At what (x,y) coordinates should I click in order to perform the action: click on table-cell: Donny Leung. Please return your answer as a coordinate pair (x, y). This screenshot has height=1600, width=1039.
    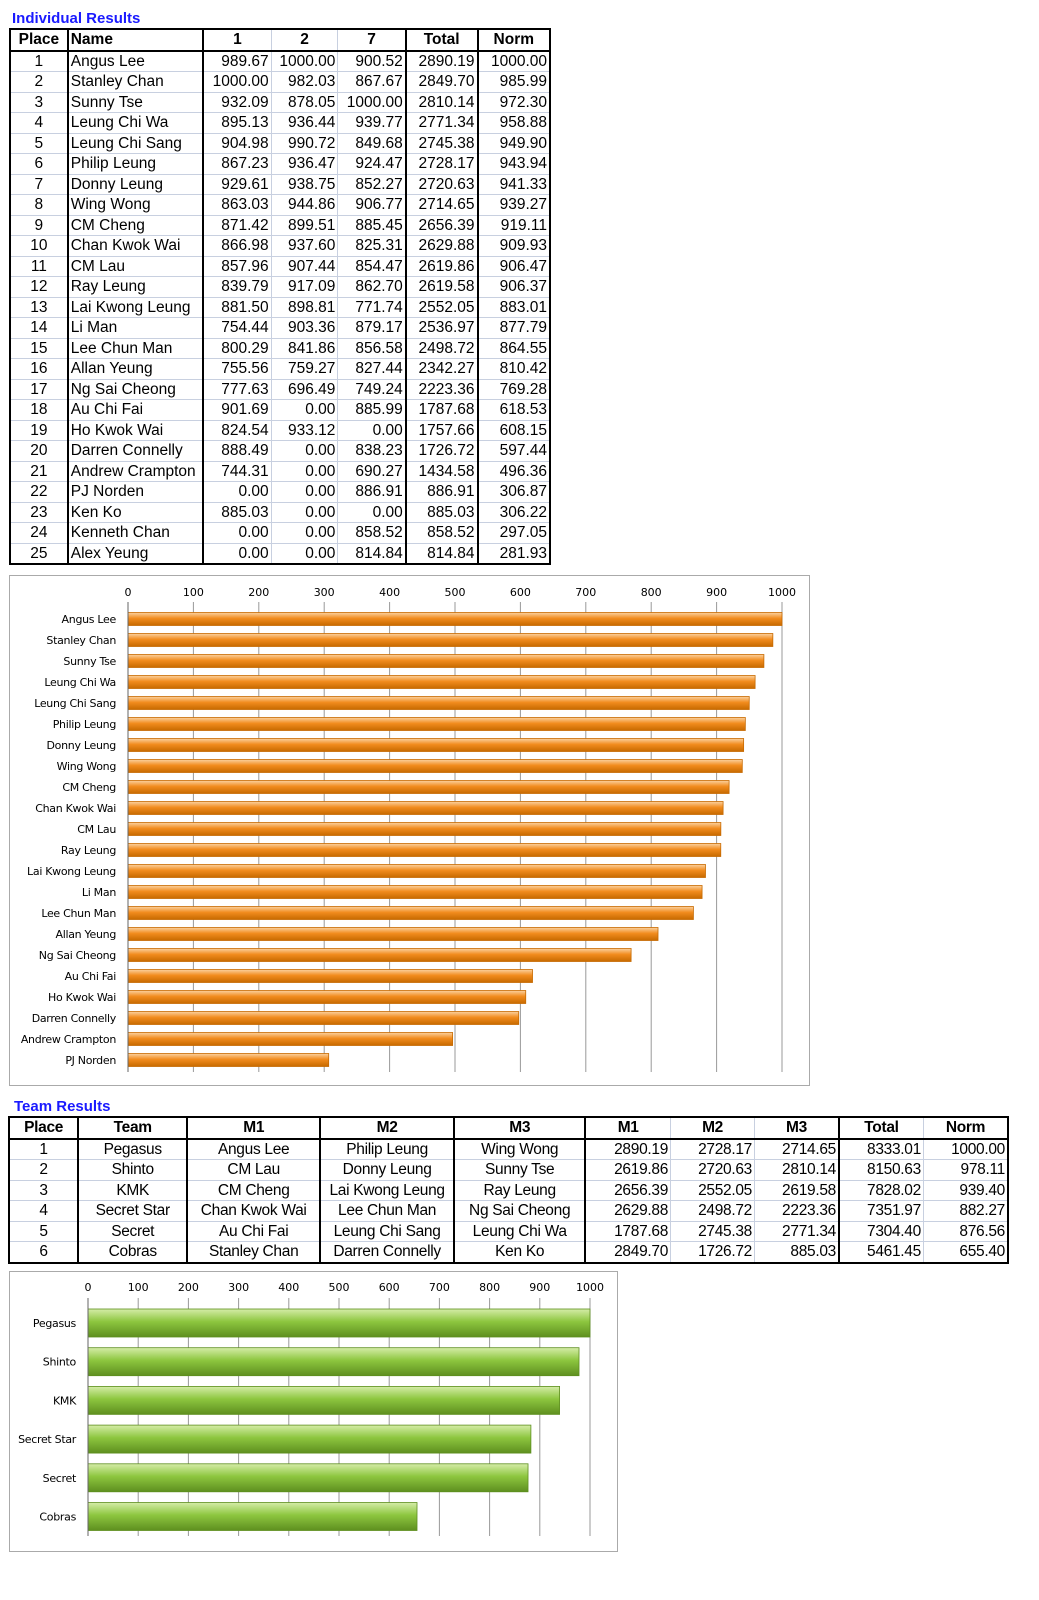
    Looking at the image, I should click on (387, 1170).